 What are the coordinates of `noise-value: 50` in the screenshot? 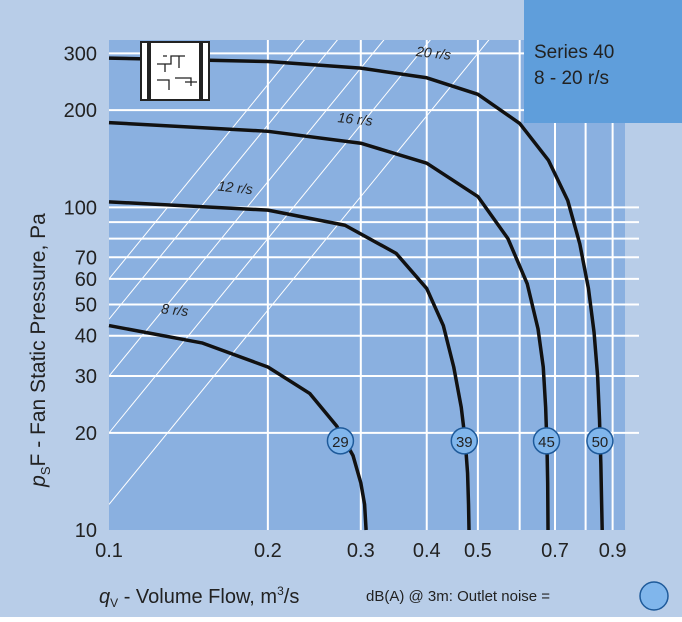 It's located at (600, 442).